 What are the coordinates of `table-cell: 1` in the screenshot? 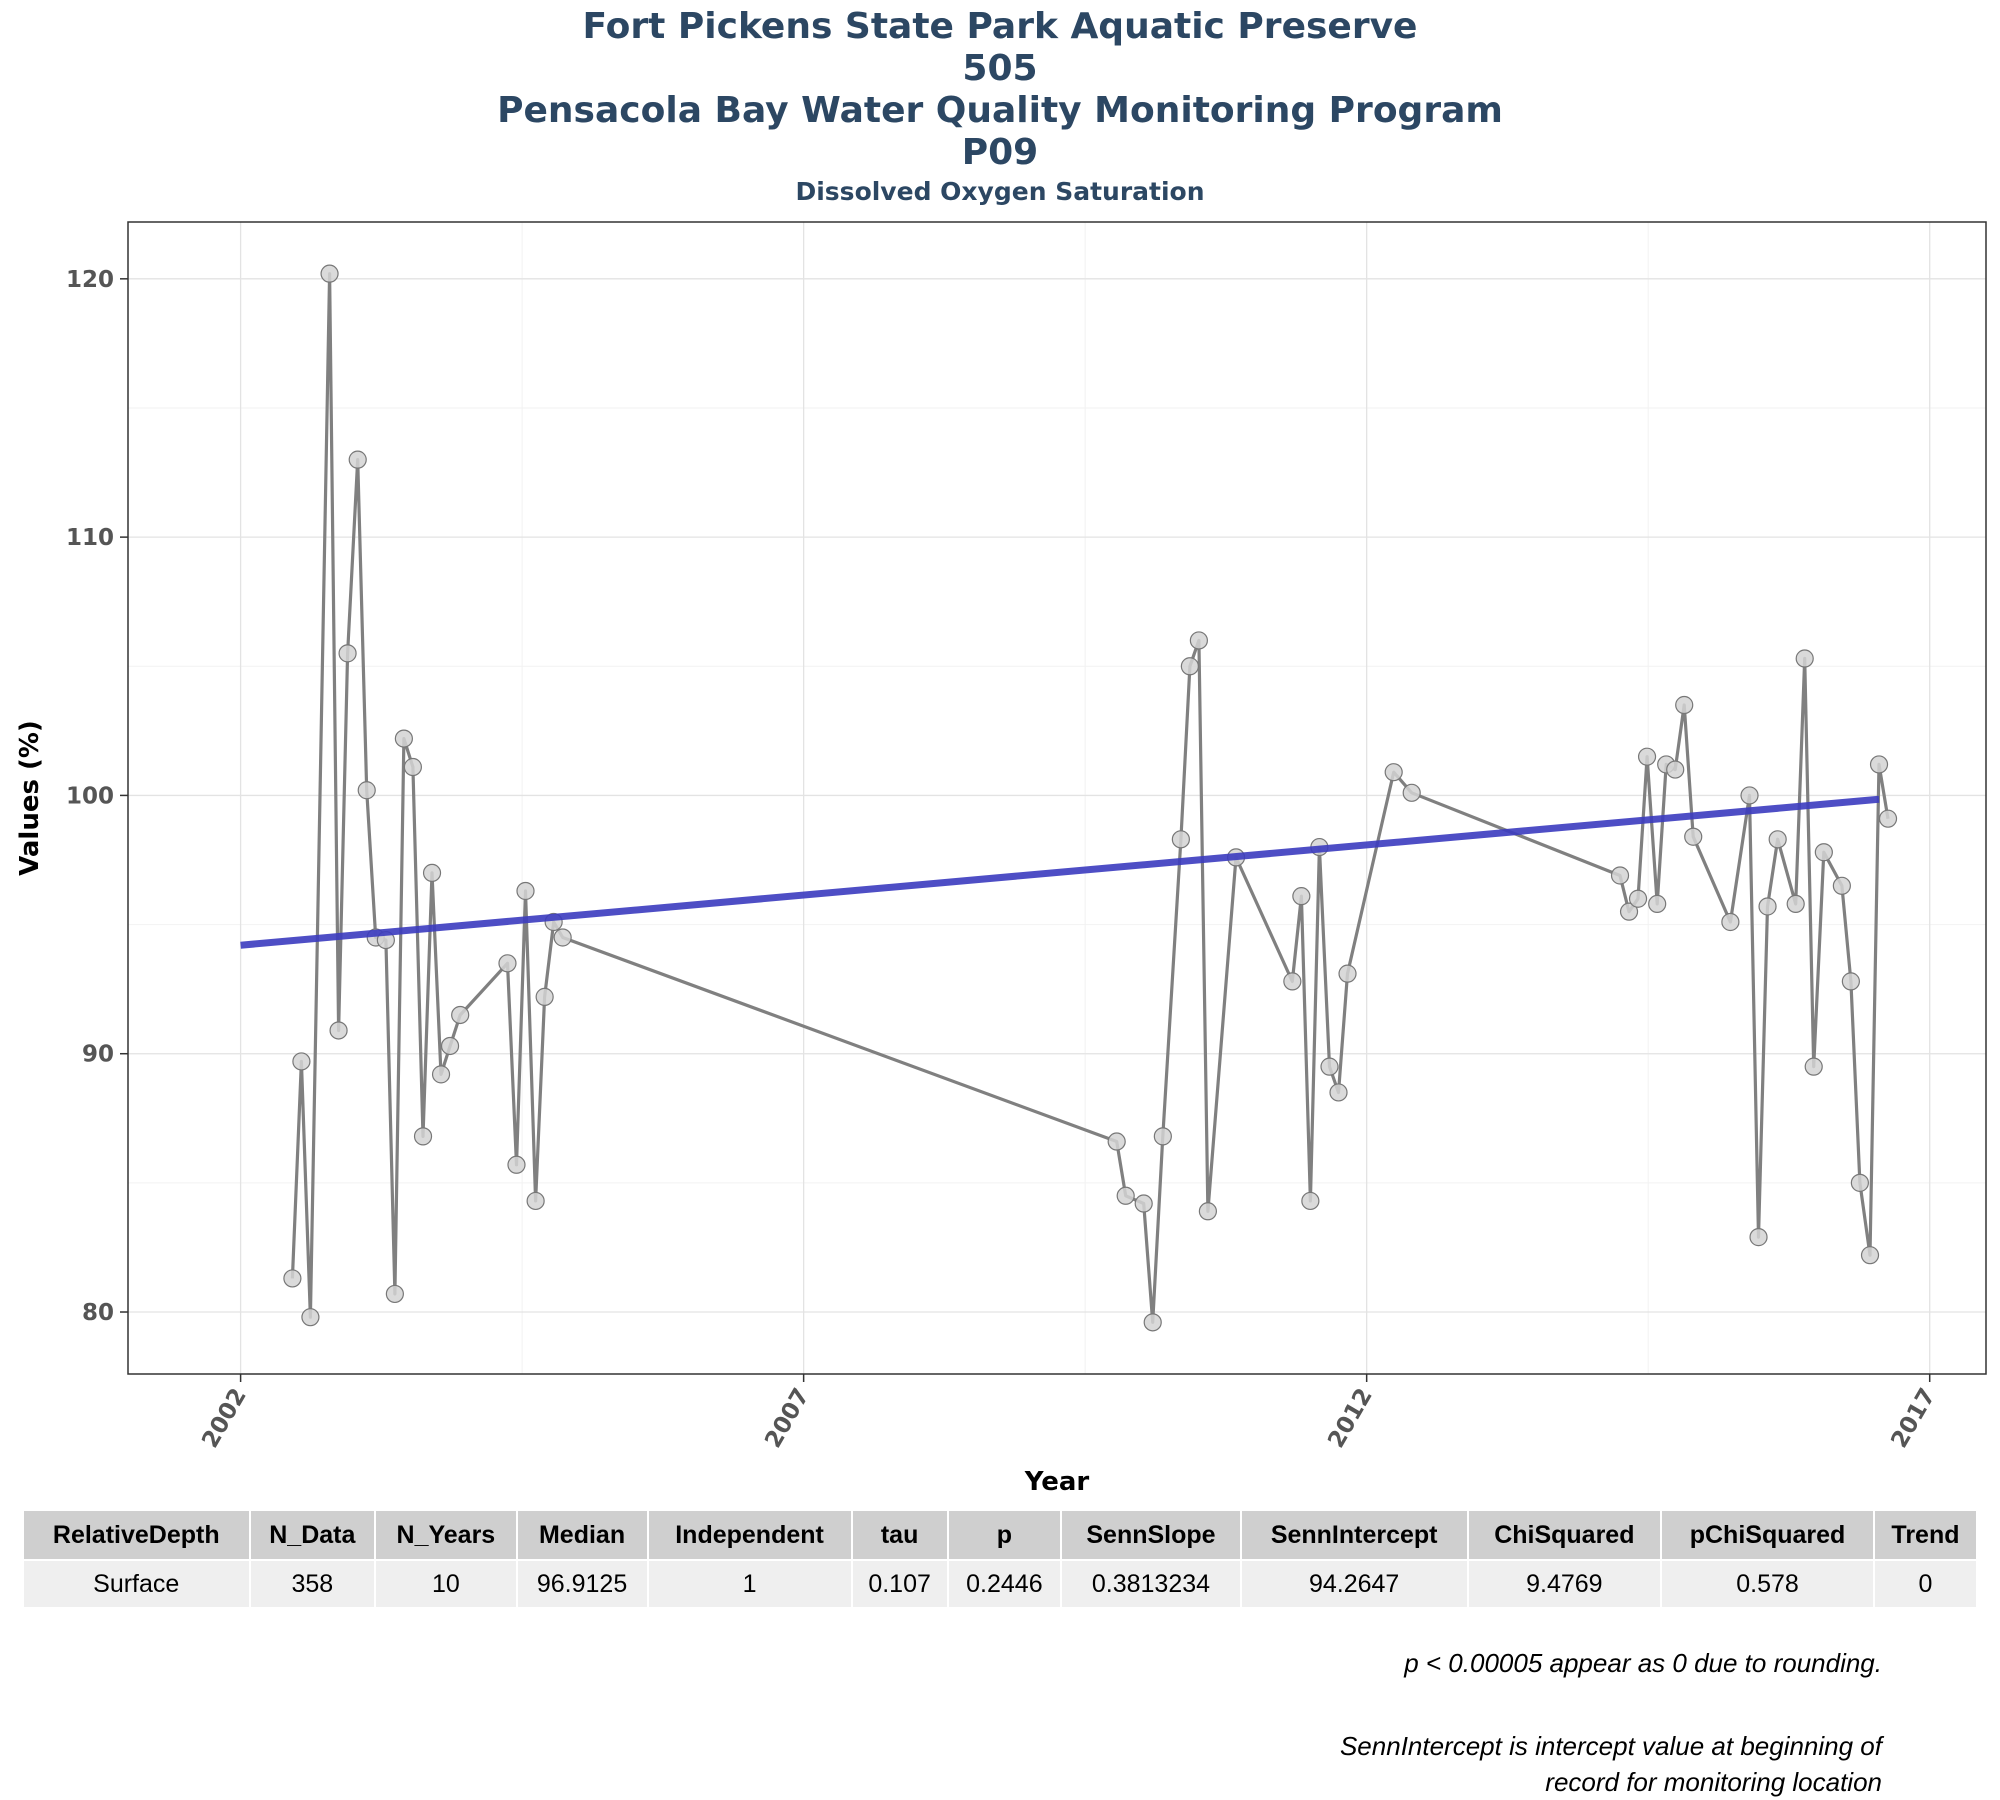 It's located at (750, 1583).